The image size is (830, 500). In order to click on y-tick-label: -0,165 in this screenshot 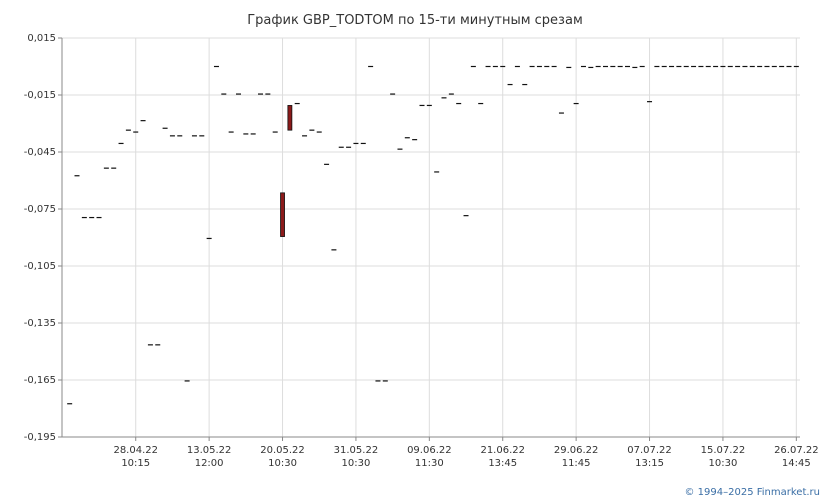, I will do `click(40, 380)`.